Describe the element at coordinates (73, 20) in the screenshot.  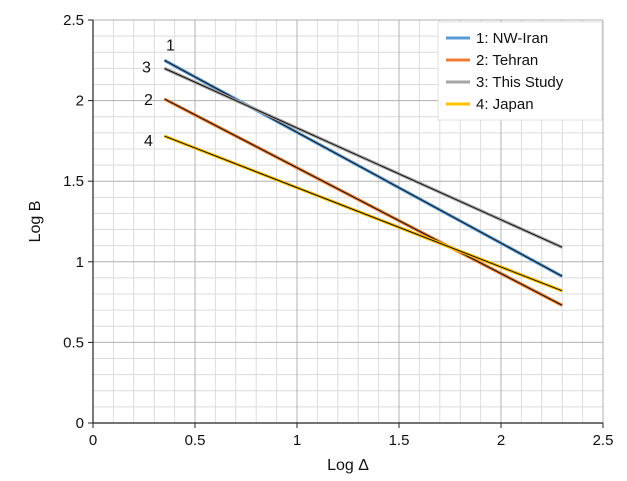
I see `y-tick-label: 2.5` at that location.